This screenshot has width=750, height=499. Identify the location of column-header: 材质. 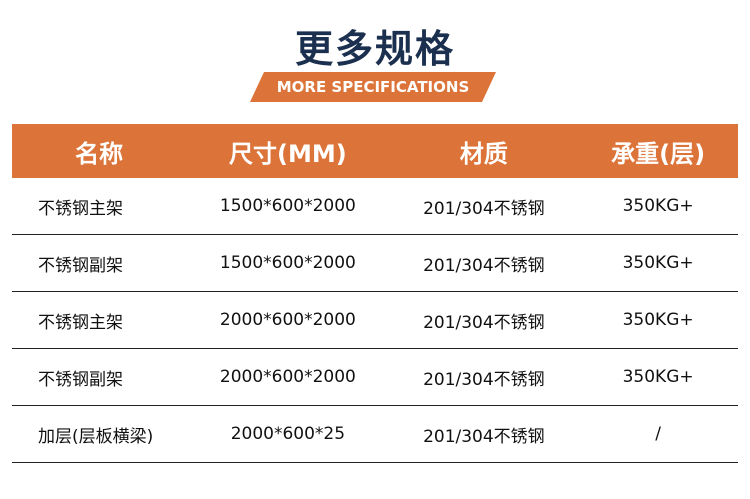
(484, 151).